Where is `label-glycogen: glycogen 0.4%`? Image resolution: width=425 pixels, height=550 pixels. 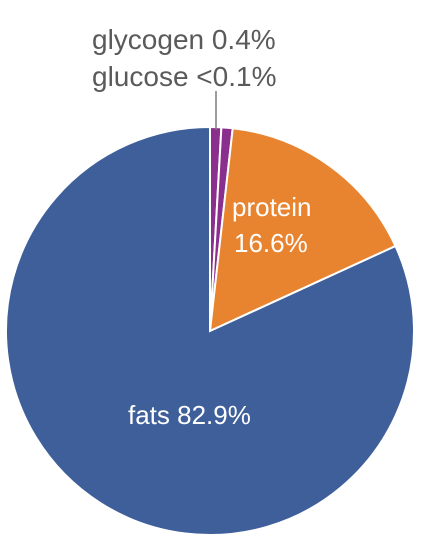 label-glycogen: glycogen 0.4% is located at coordinates (184, 39).